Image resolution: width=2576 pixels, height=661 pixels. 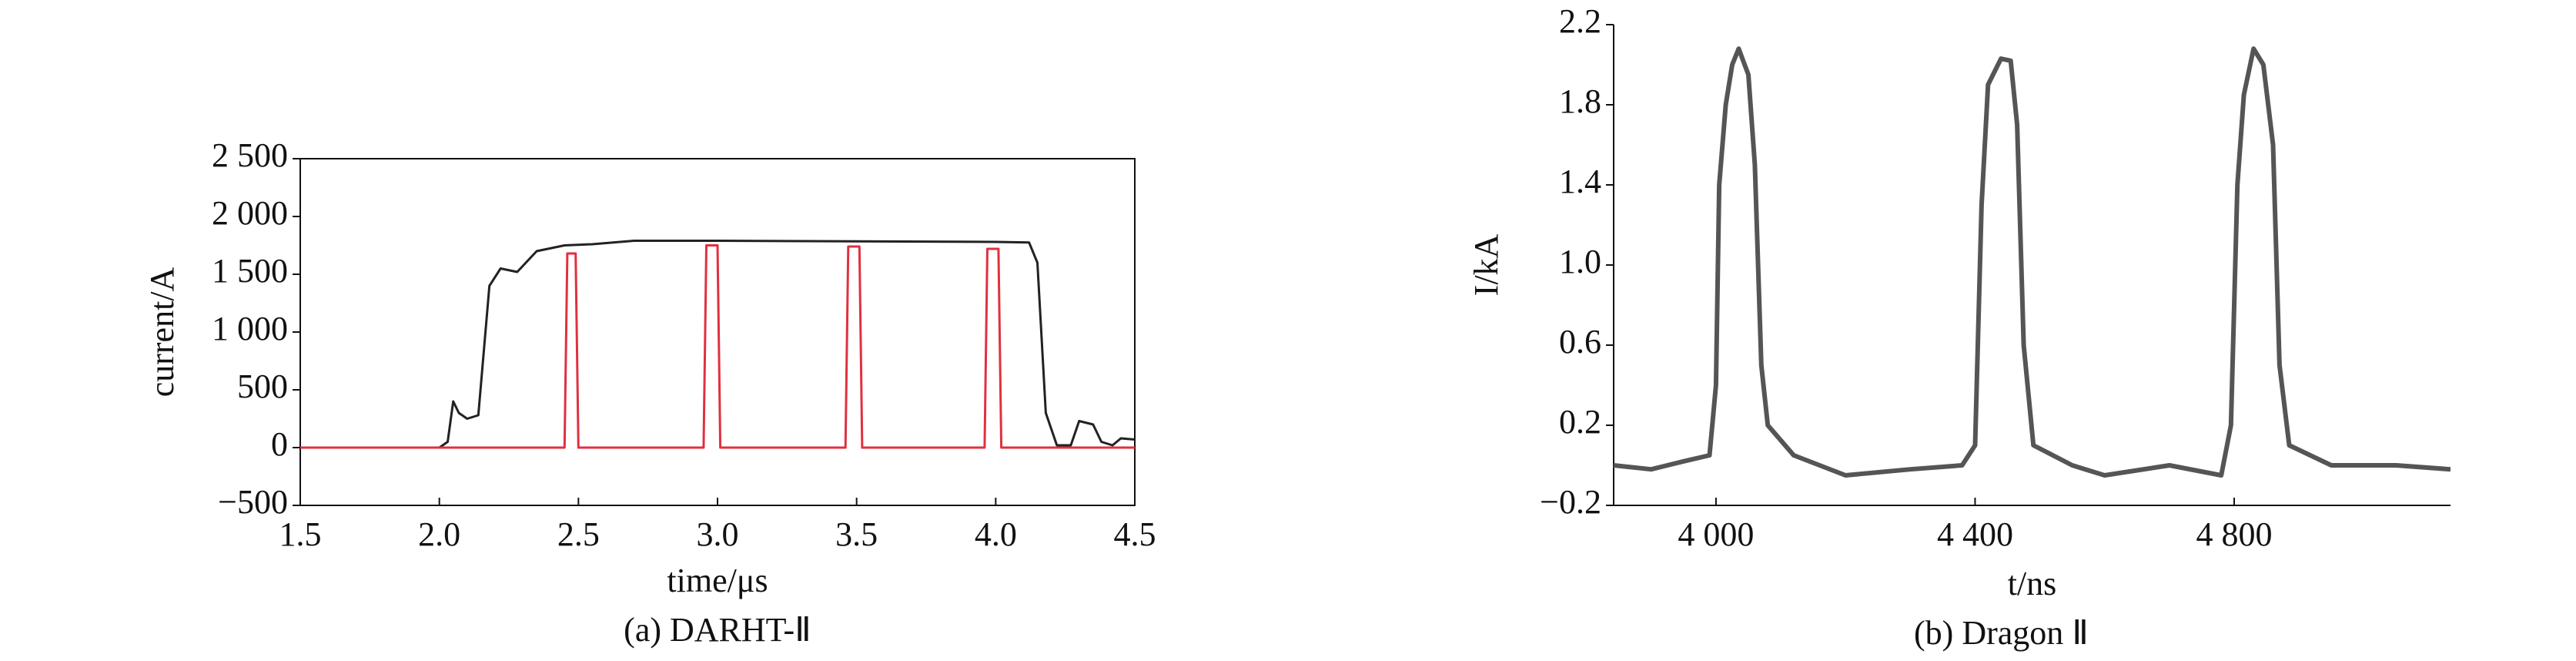 I want to click on y-tick-label: 0, so click(x=279, y=444).